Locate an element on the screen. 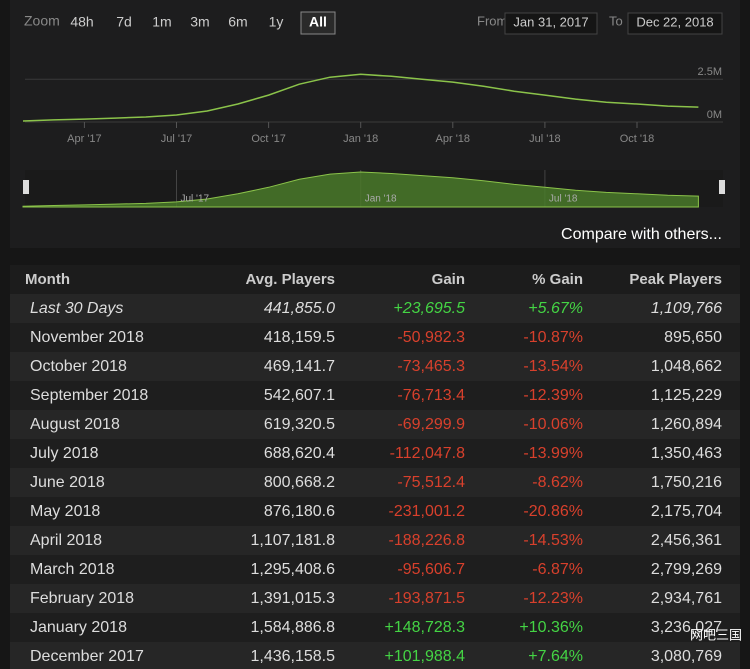 The width and height of the screenshot is (750, 669). table-cell: 1,295,408.6 is located at coordinates (292, 569).